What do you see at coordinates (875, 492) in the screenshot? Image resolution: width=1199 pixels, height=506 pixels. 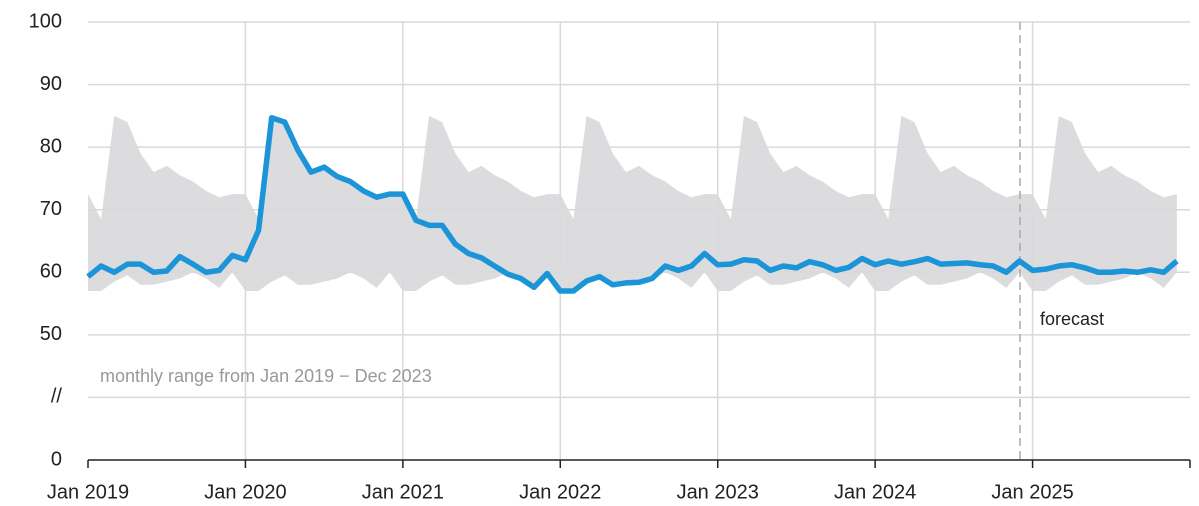 I see `x-tick-label: Jan 2024` at bounding box center [875, 492].